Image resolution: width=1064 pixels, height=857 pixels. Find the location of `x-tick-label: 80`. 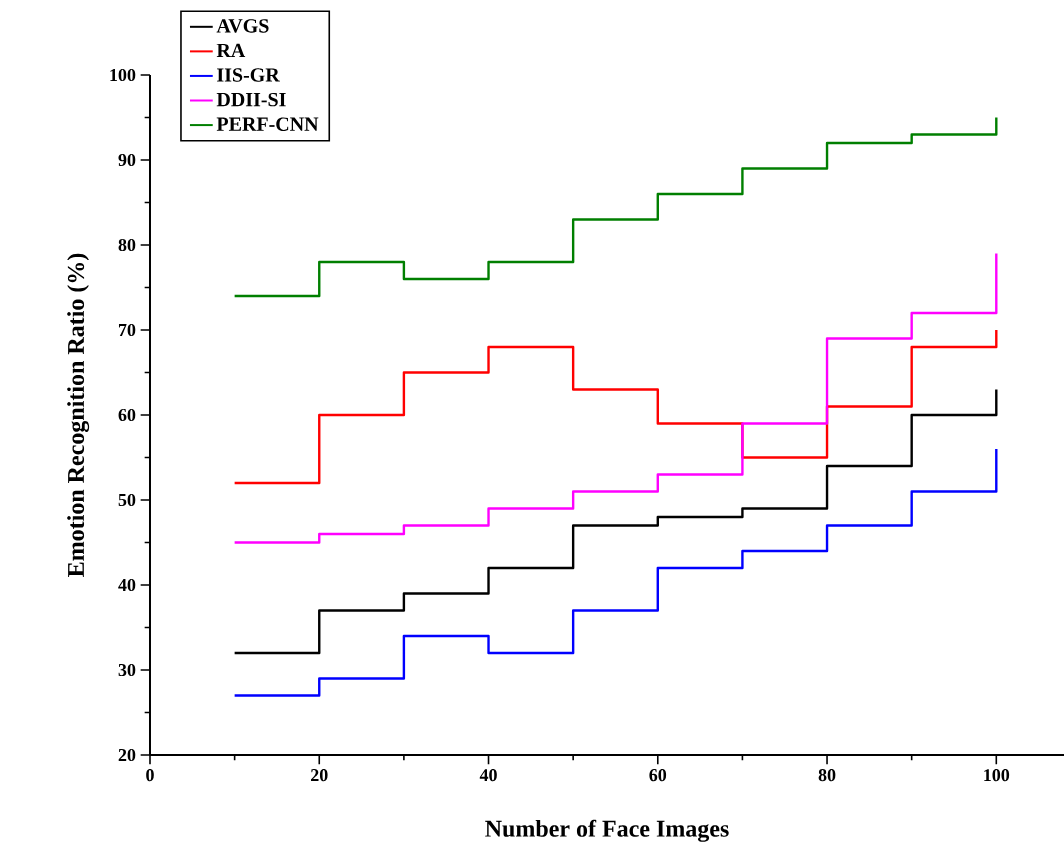

x-tick-label: 80 is located at coordinates (827, 775).